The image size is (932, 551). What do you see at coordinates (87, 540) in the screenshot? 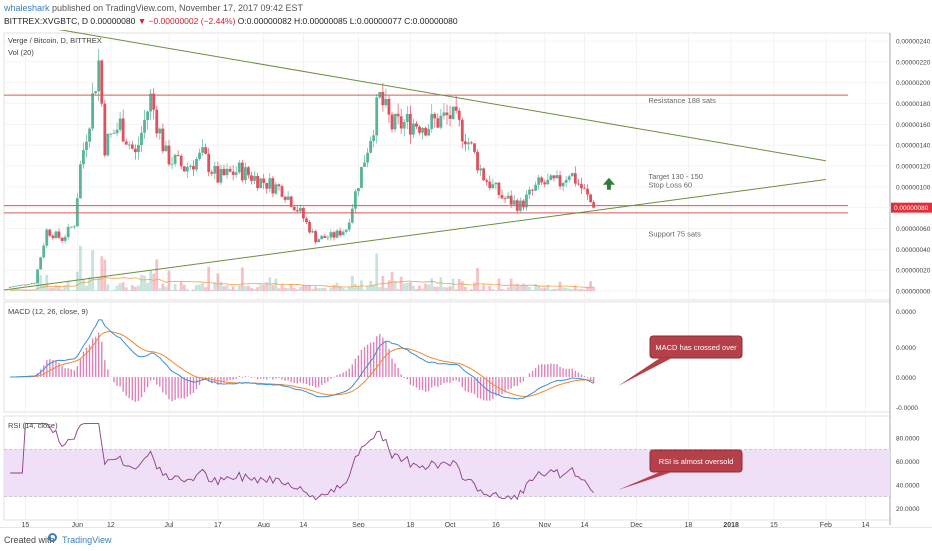
I see `tradingview-link: TradingView` at bounding box center [87, 540].